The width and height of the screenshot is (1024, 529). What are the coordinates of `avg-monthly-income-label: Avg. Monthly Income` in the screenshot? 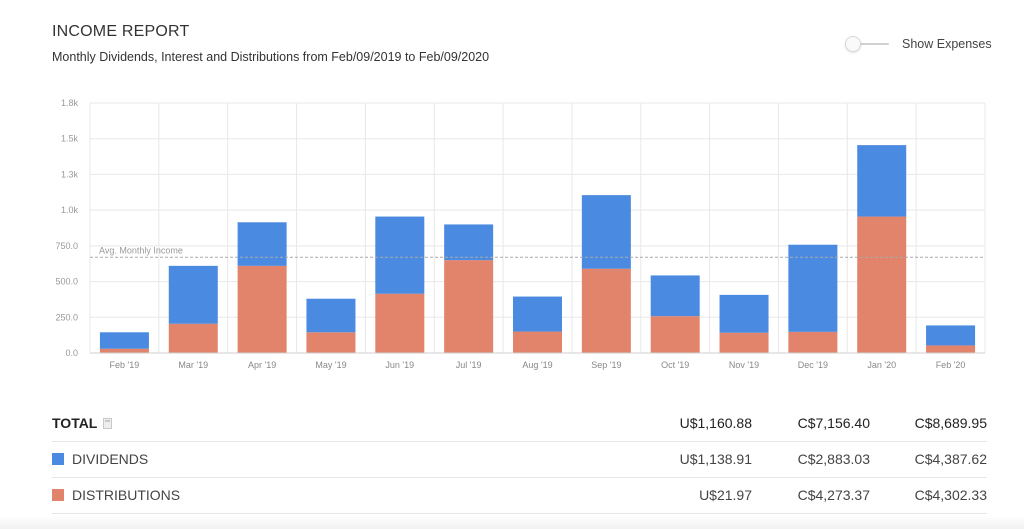 It's located at (141, 250).